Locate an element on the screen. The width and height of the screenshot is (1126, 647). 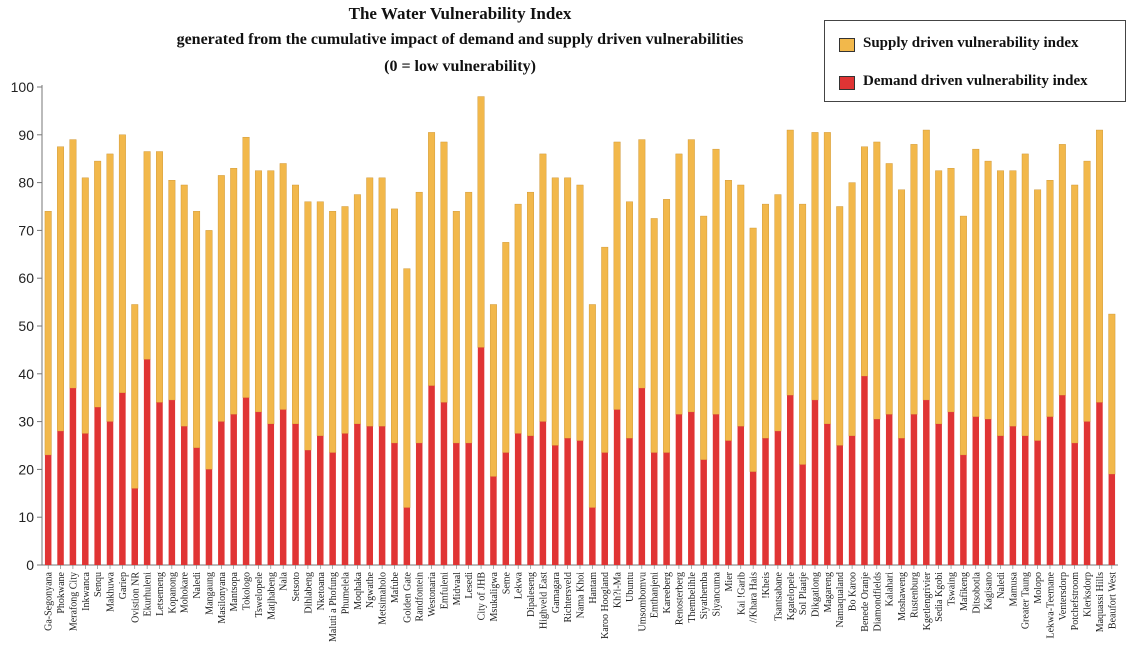
x-tick-label: Midvaal is located at coordinates (457, 589).